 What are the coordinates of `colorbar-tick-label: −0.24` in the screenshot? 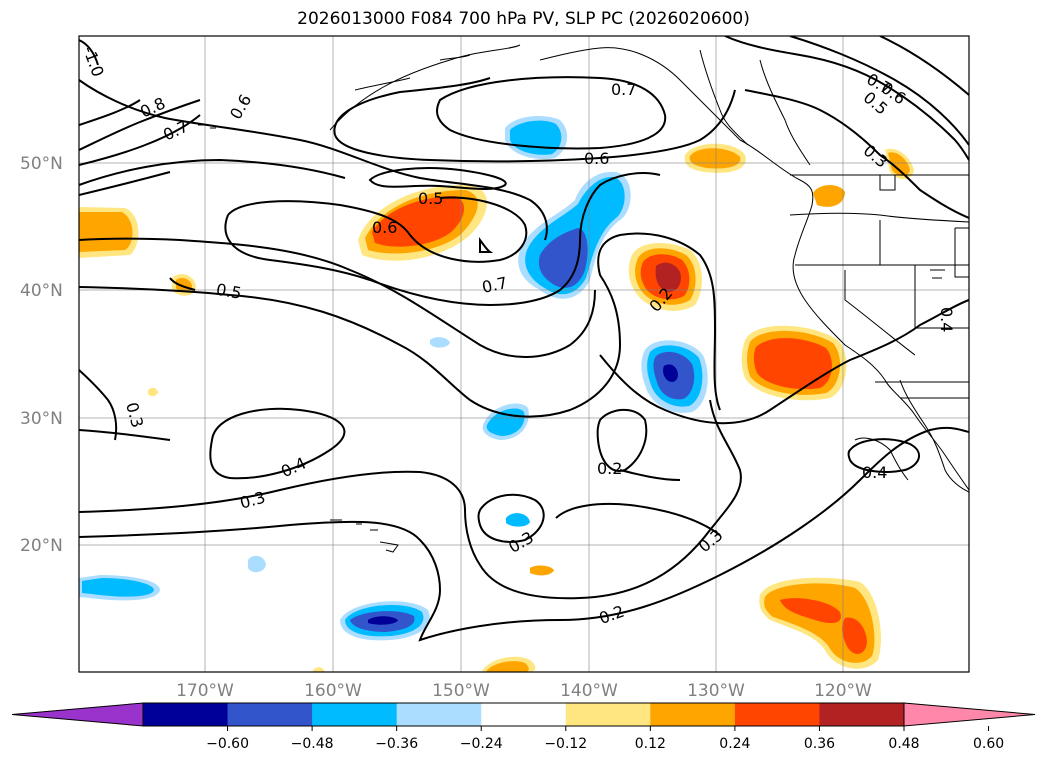 It's located at (481, 744).